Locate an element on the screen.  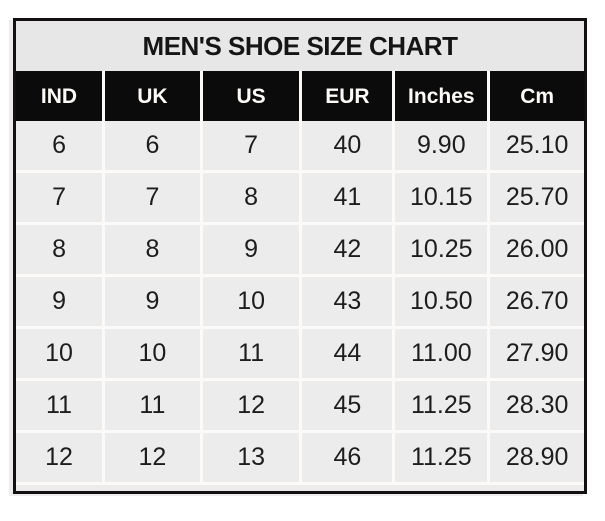
table-cell: 26.70 is located at coordinates (537, 301).